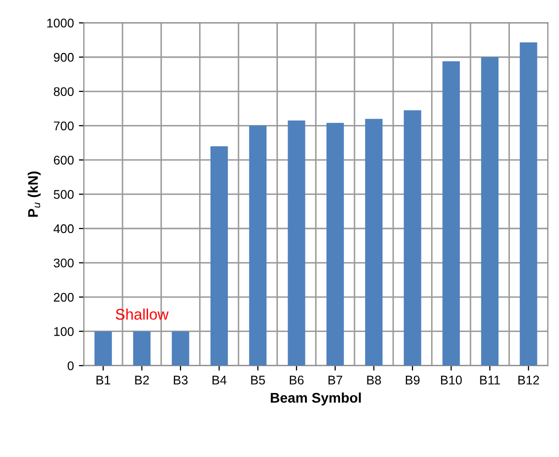 This screenshot has width=559, height=457. Describe the element at coordinates (64, 331) in the screenshot. I see `y-tick-label: 100` at that location.